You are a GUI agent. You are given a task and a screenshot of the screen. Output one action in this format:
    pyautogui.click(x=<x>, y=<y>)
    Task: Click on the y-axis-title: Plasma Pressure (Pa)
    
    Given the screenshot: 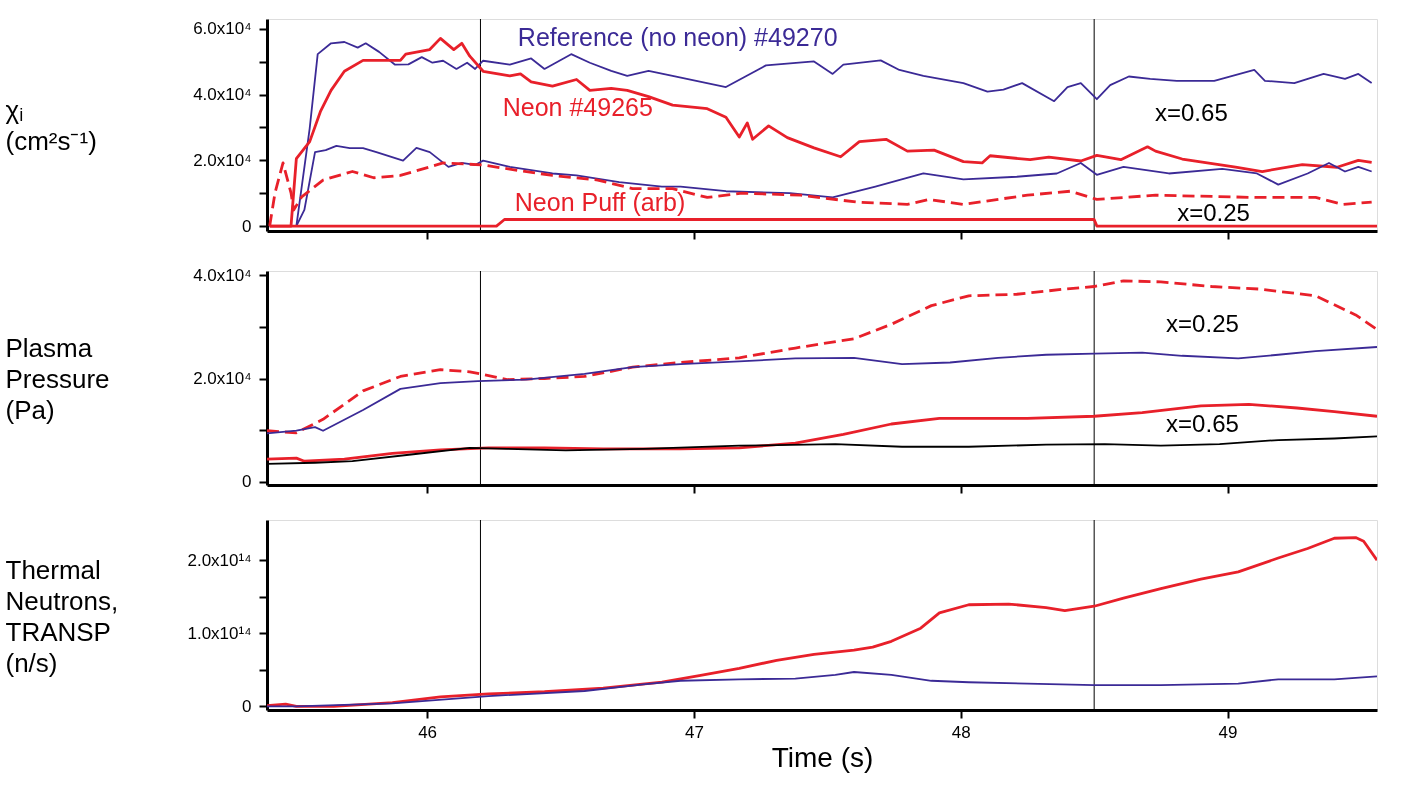 What is the action you would take?
    pyautogui.click(x=57, y=378)
    